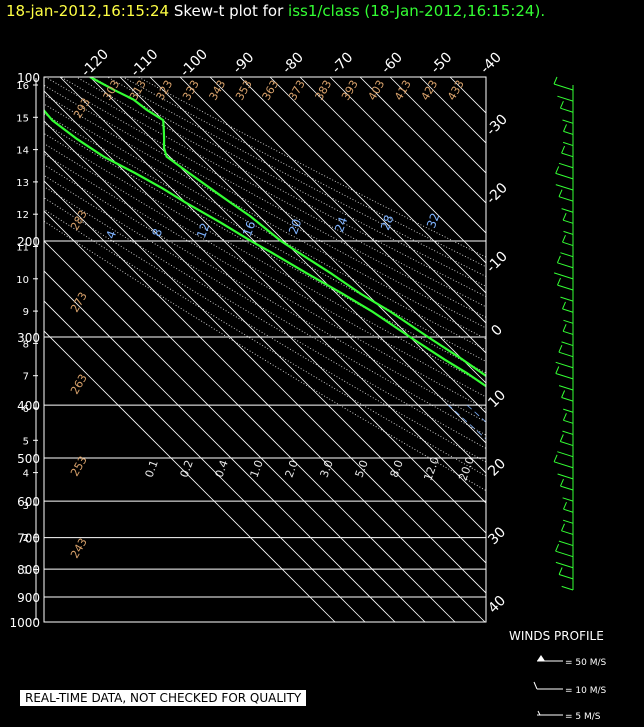 This screenshot has width=644, height=727. What do you see at coordinates (558, 675) in the screenshot?
I see `wind-legend: WINDS PROFILE = 50 M/S = 10 M/S = 5 M/S` at bounding box center [558, 675].